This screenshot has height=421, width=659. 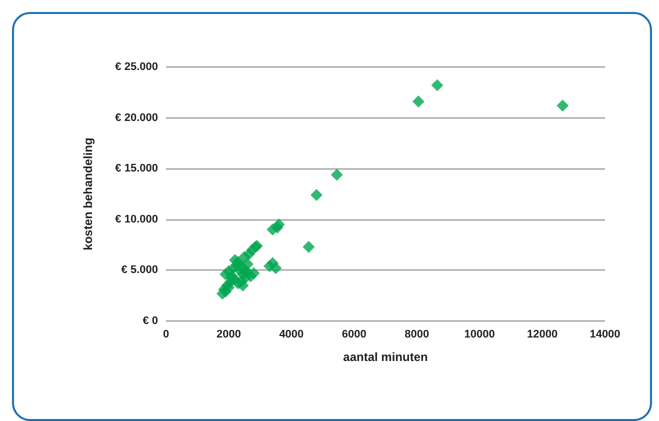 I want to click on y-tick-label: € 0, so click(x=150, y=321).